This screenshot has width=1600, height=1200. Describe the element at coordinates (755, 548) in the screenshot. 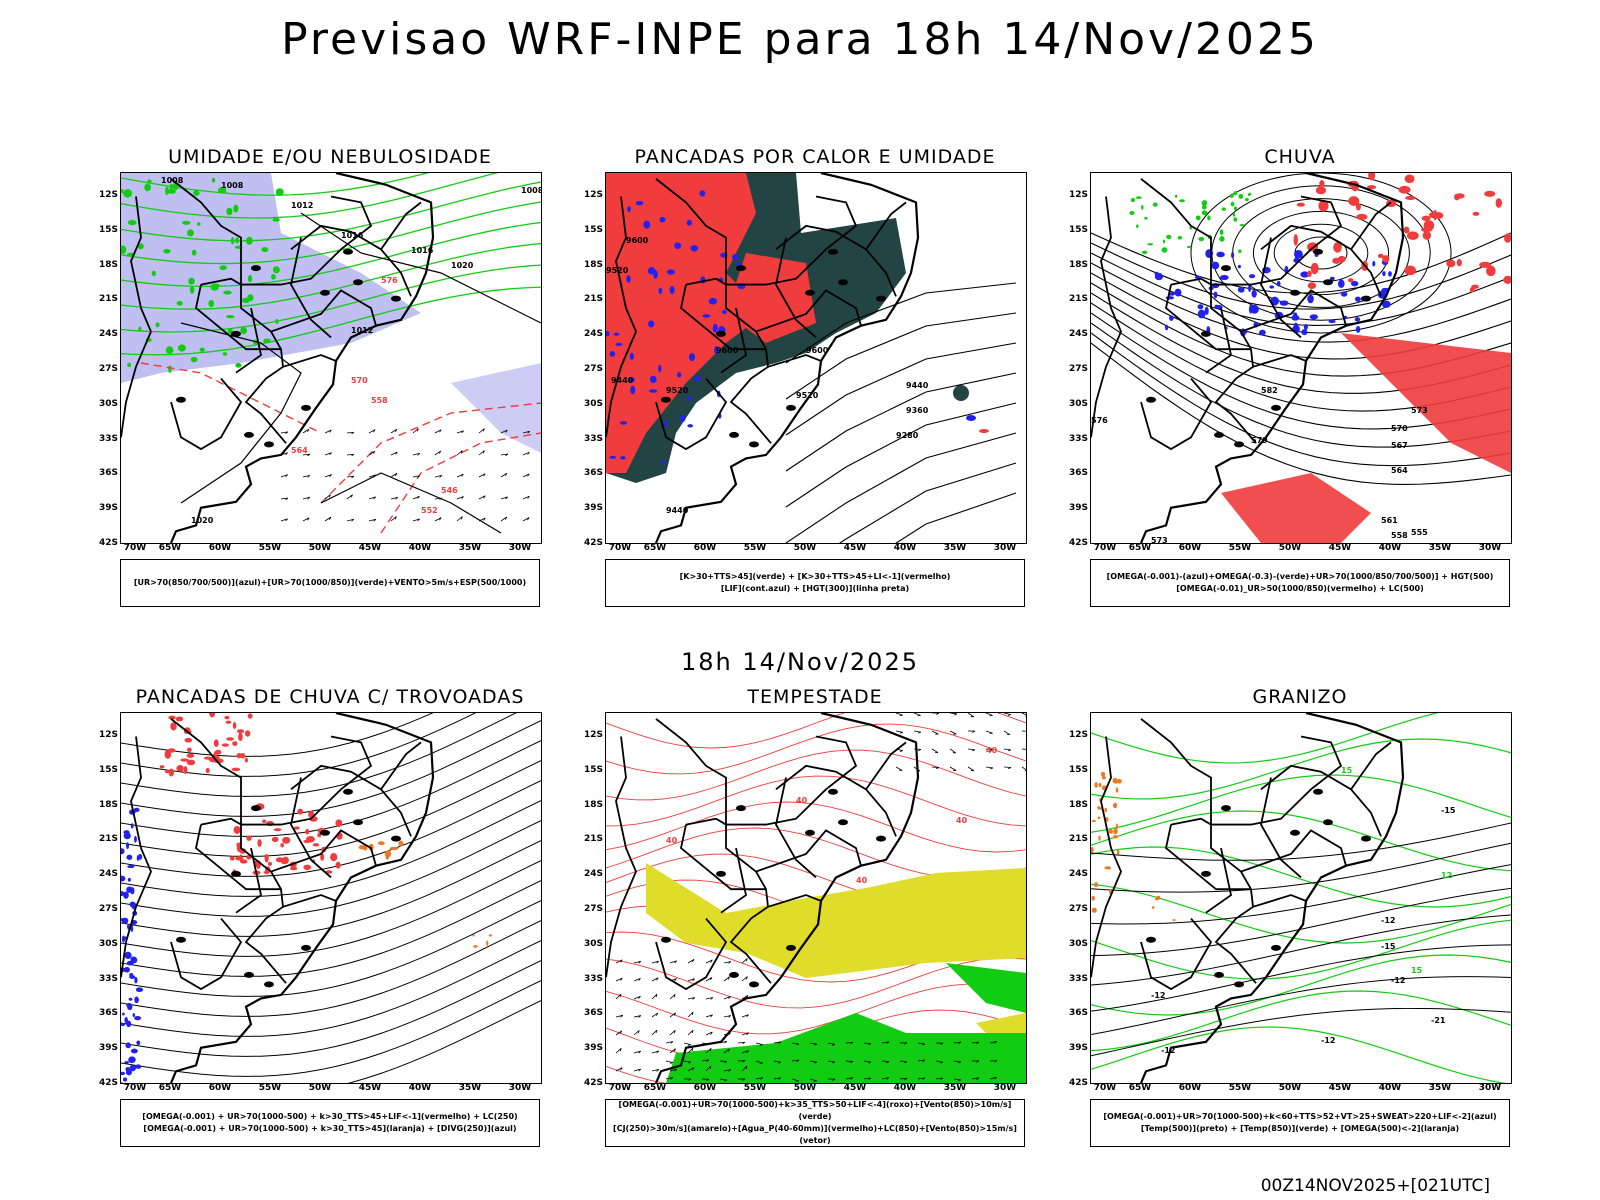

I see `lon-tick-label: 55W` at that location.